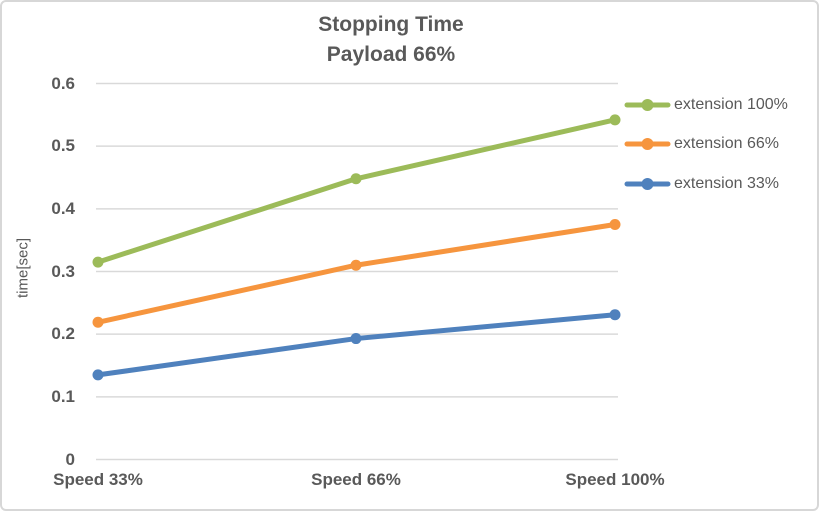 The height and width of the screenshot is (511, 819). What do you see at coordinates (63, 146) in the screenshot?
I see `y-tick-label: 0.5` at bounding box center [63, 146].